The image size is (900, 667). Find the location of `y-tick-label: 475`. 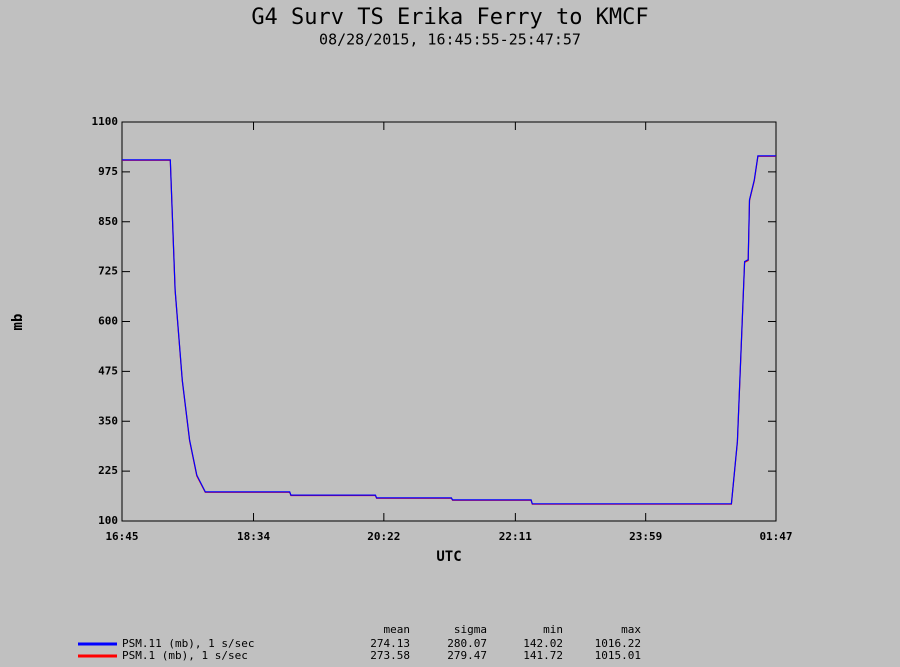

y-tick-label: 475 is located at coordinates (108, 370).